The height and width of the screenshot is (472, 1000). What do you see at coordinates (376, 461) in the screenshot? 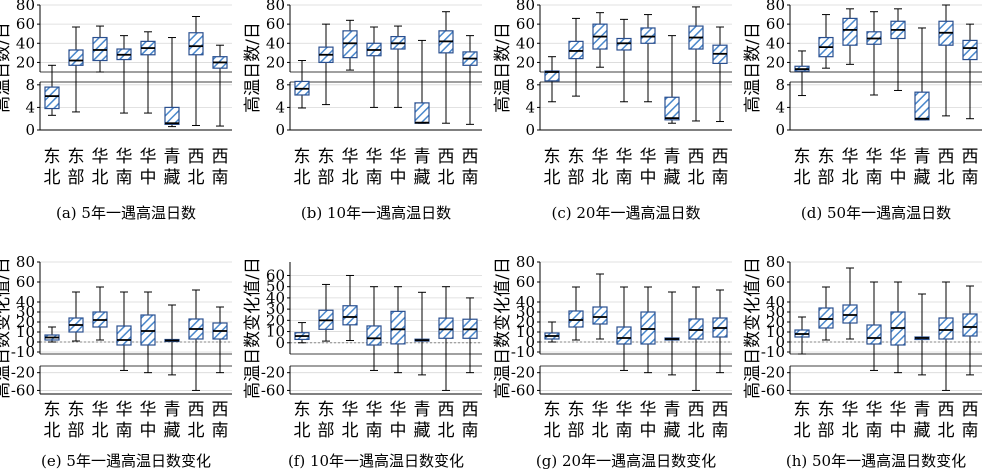
I see `chart-caption: (f) 10年一遇高温日数变化` at bounding box center [376, 461].